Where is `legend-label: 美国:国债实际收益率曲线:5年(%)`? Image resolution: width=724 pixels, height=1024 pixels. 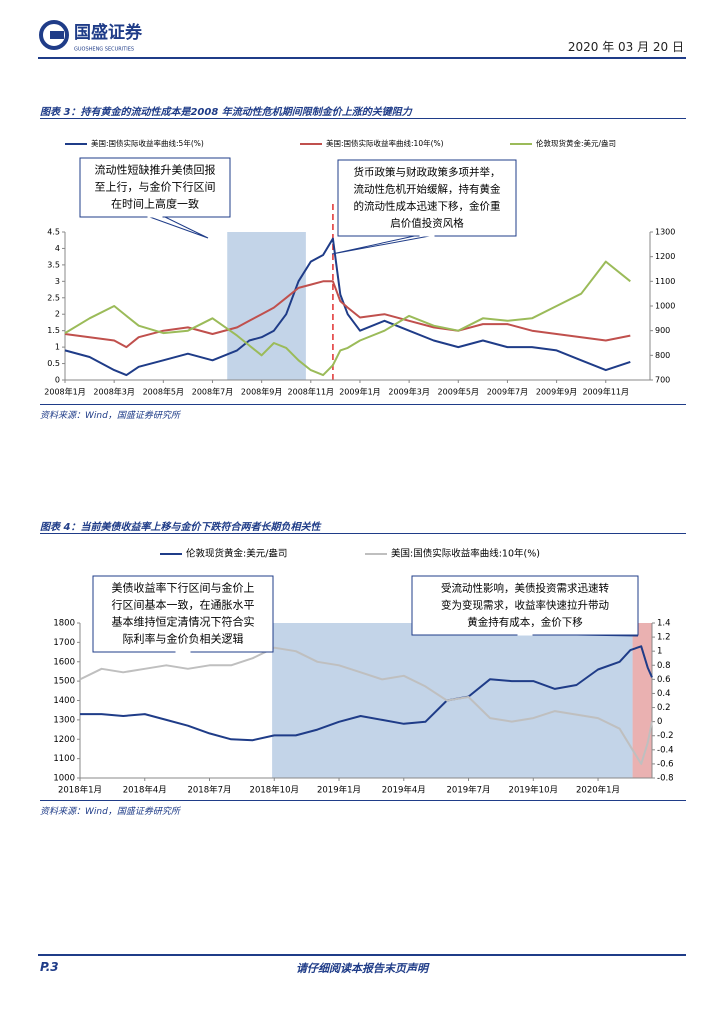
legend-label: 美国:国债实际收益率曲线:5年(%) is located at coordinates (147, 143).